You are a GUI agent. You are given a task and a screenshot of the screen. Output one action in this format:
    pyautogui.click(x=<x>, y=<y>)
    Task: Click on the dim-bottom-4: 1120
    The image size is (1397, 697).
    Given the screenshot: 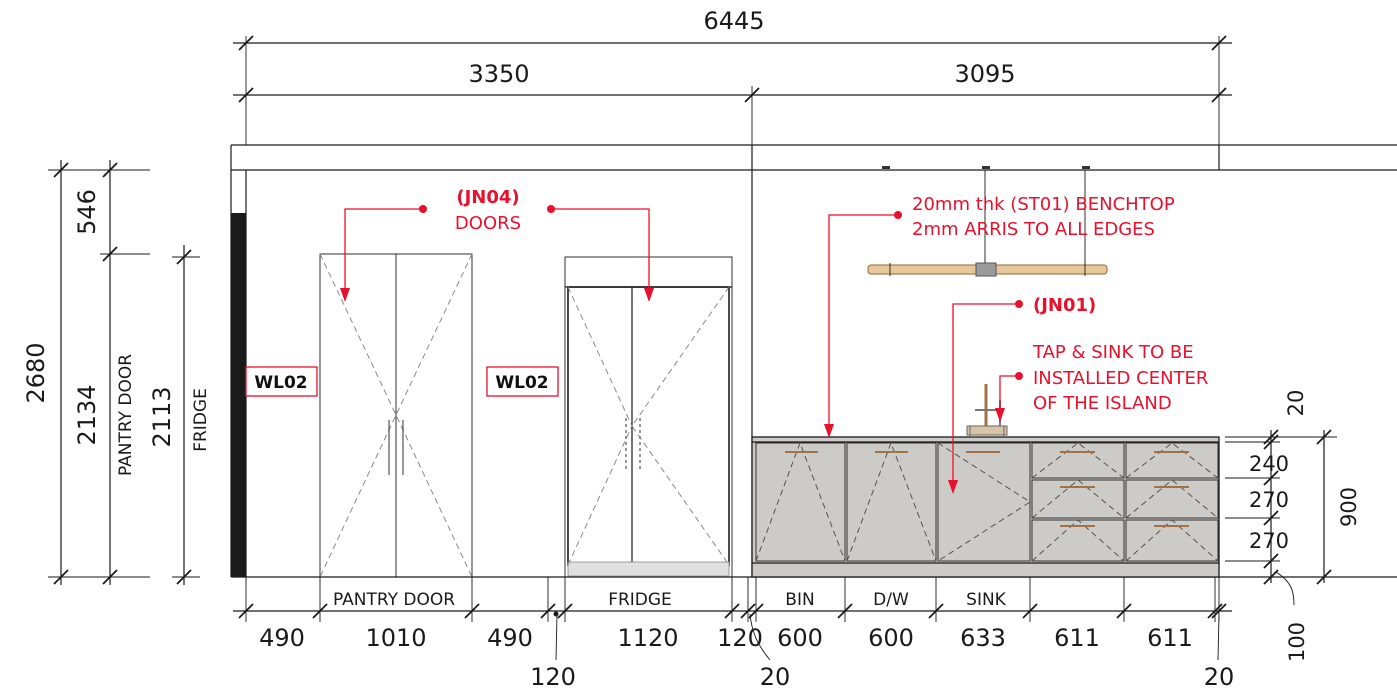 What is the action you would take?
    pyautogui.click(x=647, y=638)
    